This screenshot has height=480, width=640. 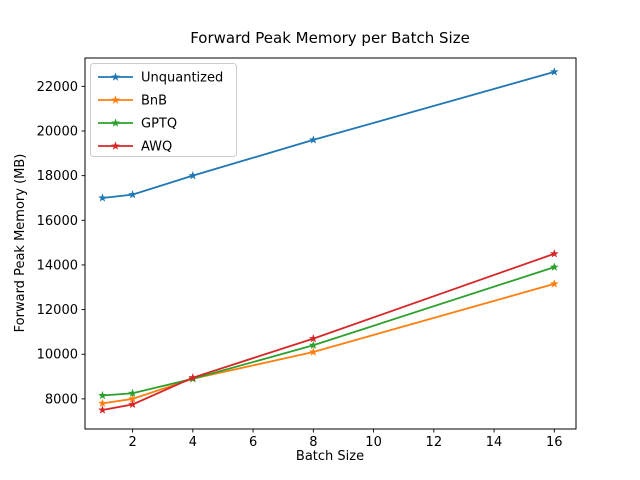 I want to click on x-tick-label: 12, so click(x=434, y=442).